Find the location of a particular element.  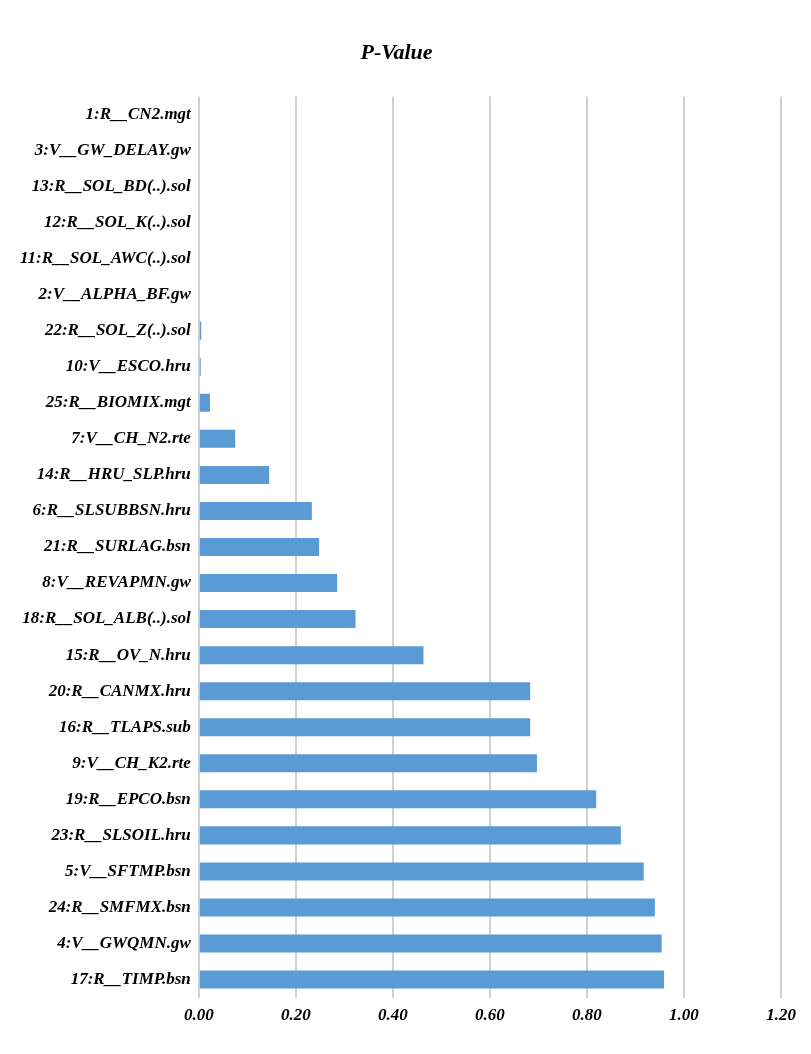

y-tick-label: 4:V__GWQMN.gw is located at coordinates (124, 942).